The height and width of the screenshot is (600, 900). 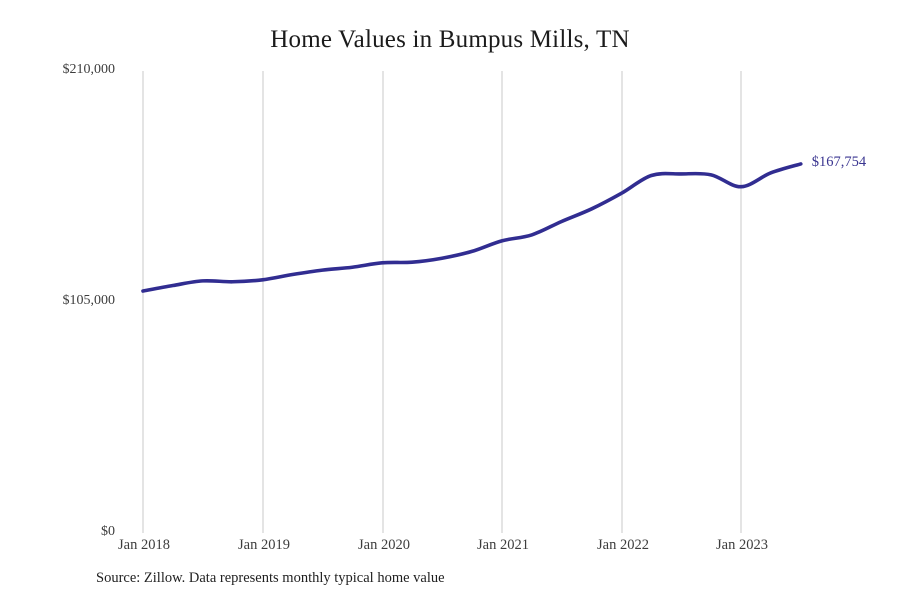 What do you see at coordinates (450, 39) in the screenshot?
I see `chart-title: Home Values in Bumpus Mills, TN` at bounding box center [450, 39].